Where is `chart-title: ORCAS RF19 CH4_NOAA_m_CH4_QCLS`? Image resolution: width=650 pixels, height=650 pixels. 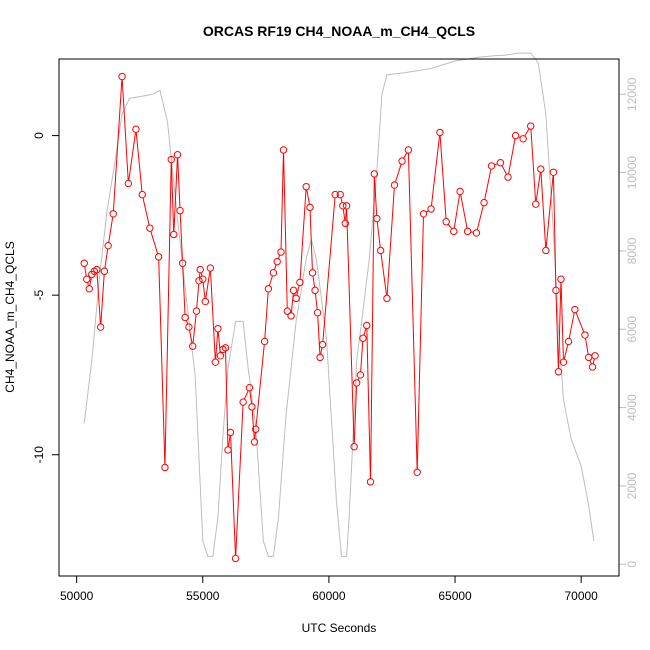
chart-title: ORCAS RF19 CH4_NOAA_m_CH4_QCLS is located at coordinates (339, 31).